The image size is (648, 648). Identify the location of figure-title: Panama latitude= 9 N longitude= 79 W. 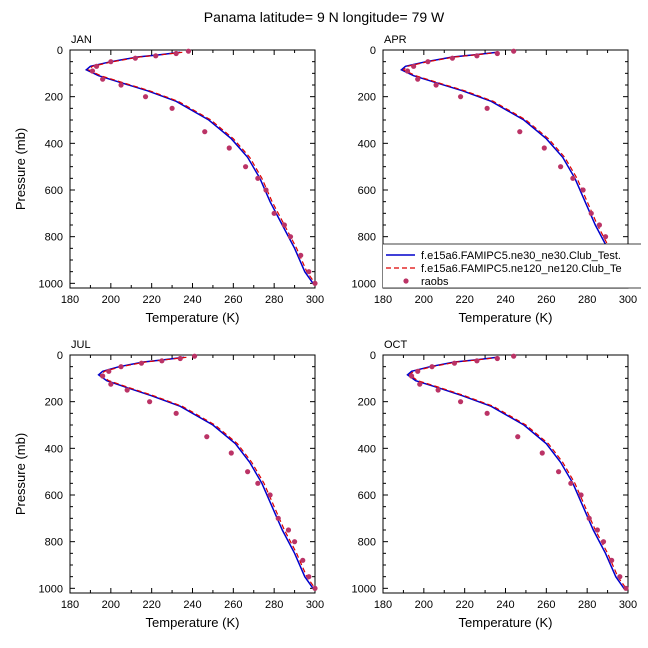
(324, 17).